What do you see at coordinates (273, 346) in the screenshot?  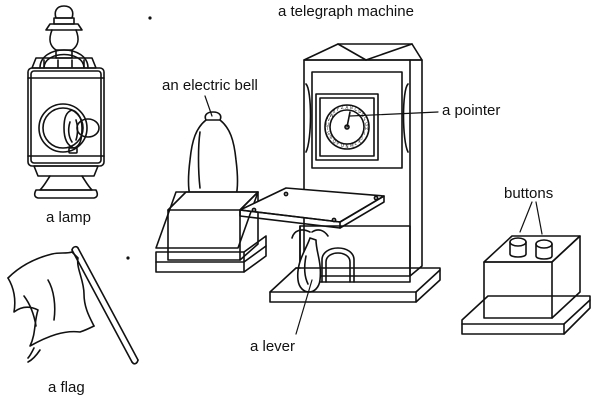 I see `label-lever: a lever` at bounding box center [273, 346].